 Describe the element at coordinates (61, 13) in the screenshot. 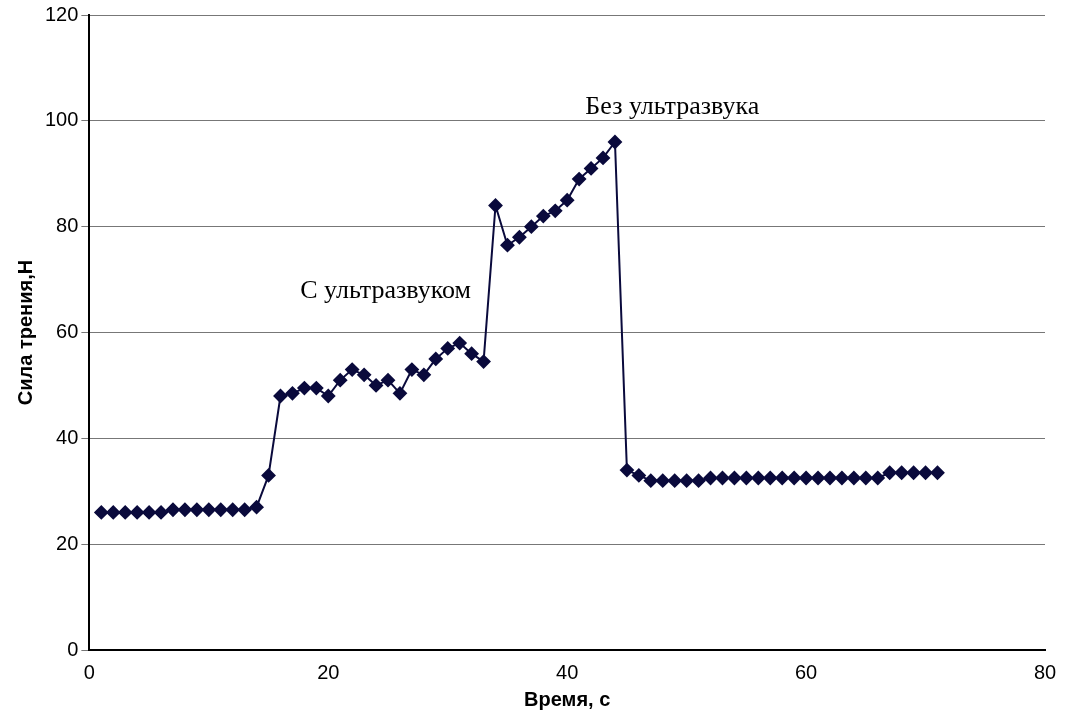

I see `y-tick-label: 120` at that location.